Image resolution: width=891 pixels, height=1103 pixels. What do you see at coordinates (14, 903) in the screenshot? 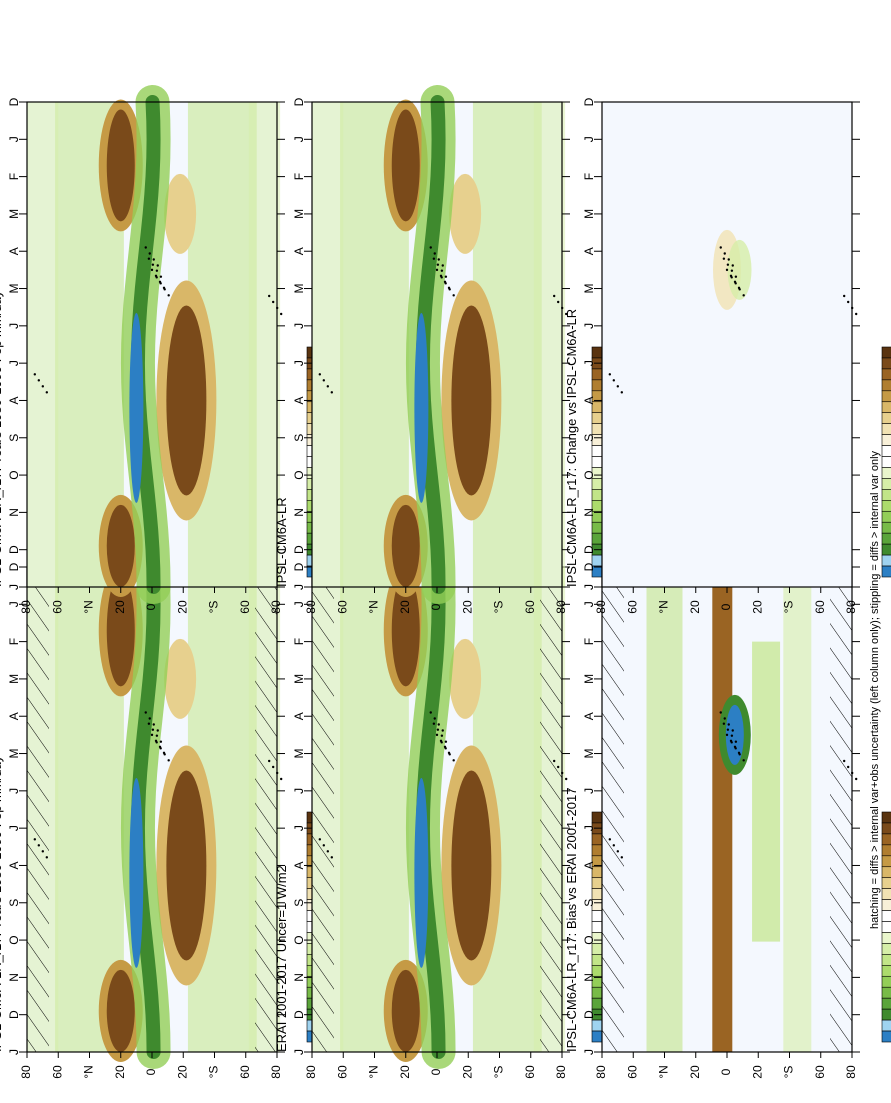
I see `month-tick-label: S` at bounding box center [14, 903].